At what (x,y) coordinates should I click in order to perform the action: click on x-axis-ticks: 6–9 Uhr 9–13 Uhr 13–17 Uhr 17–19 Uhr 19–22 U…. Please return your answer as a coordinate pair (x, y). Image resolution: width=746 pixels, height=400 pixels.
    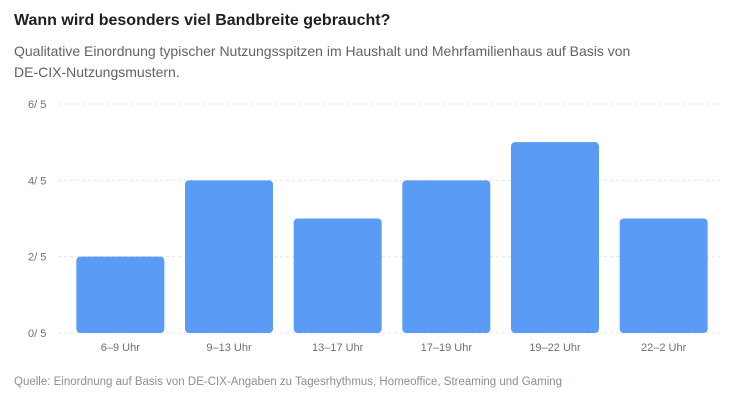
    Looking at the image, I should click on (394, 348).